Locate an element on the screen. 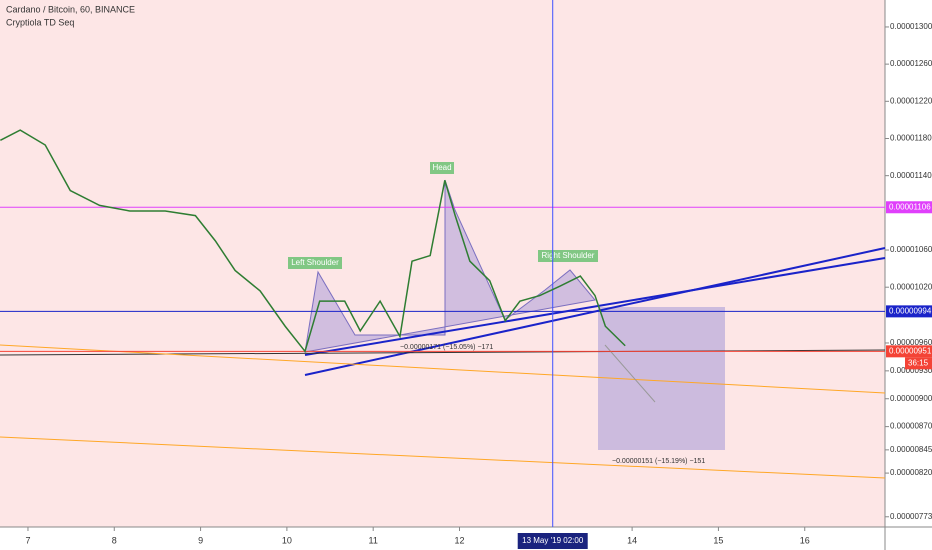 Image resolution: width=932 pixels, height=550 pixels. x-tick-label: 10 is located at coordinates (287, 540).